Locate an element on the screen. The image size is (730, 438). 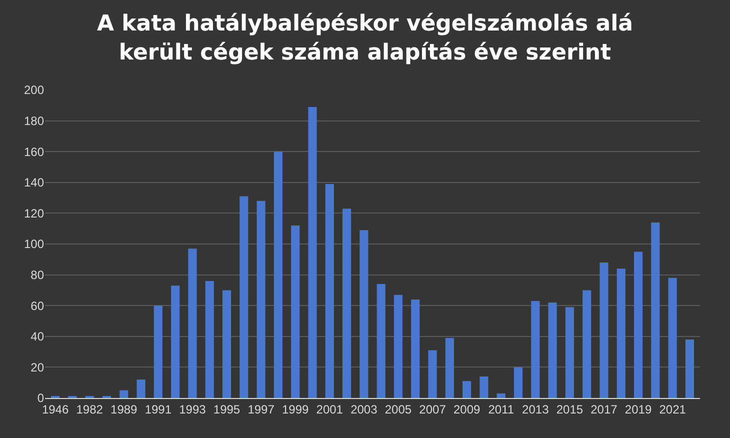
x-tick-label: 1997 is located at coordinates (261, 409).